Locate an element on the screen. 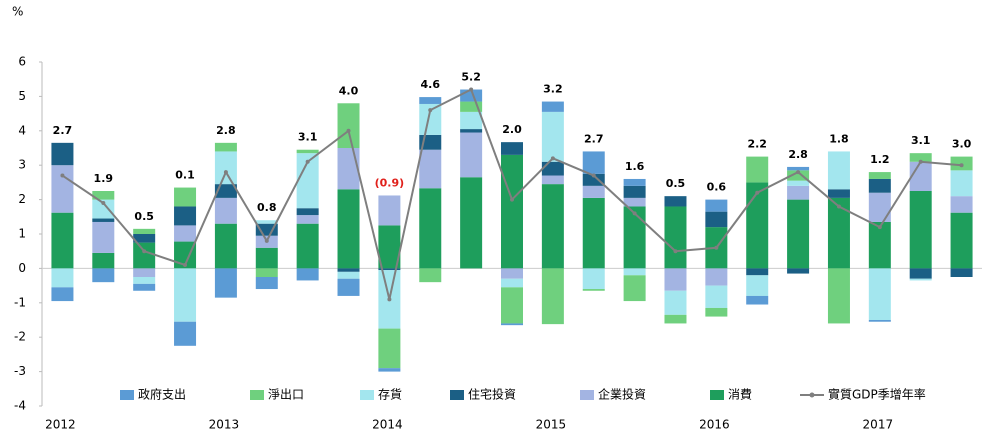  x-tick-label: 2015 is located at coordinates (551, 425).